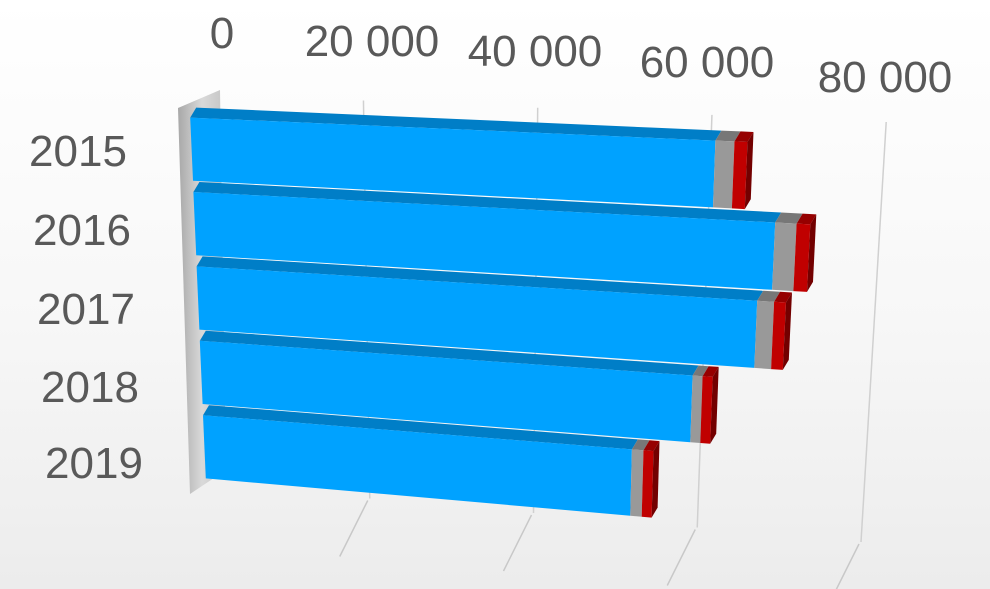  Describe the element at coordinates (873, 332) in the screenshot. I see `gridline` at that location.